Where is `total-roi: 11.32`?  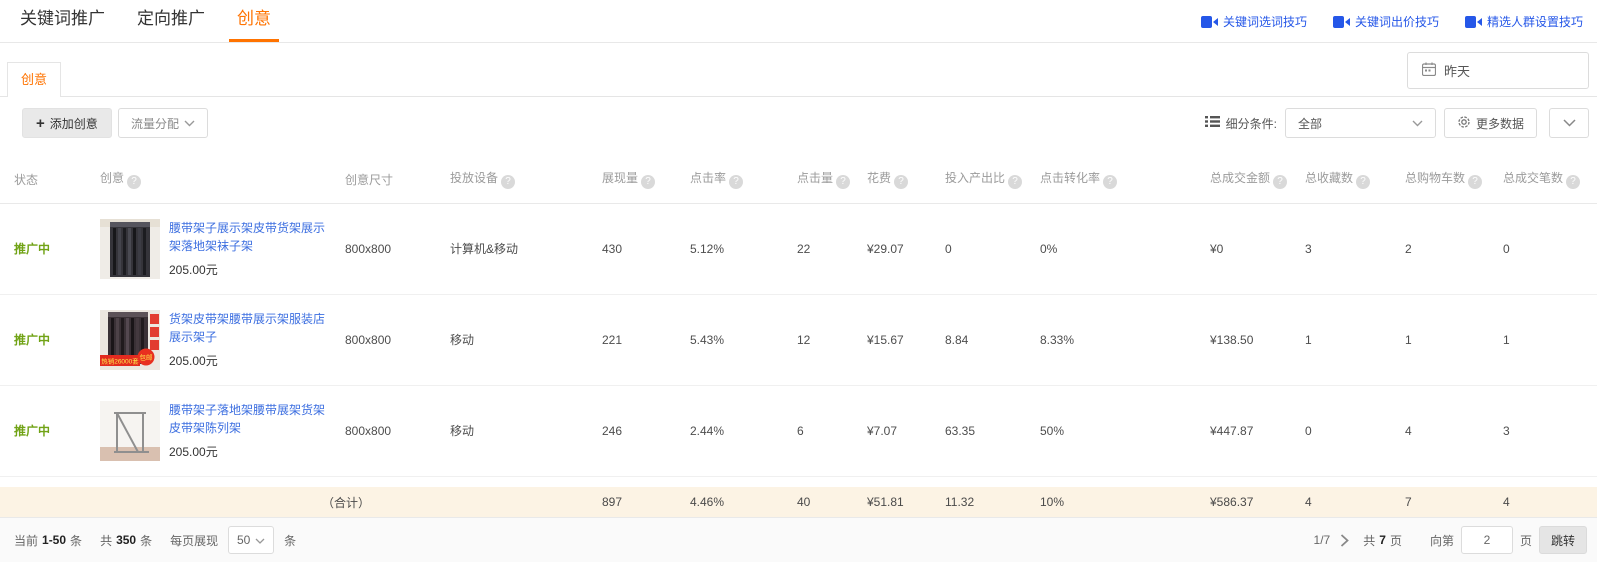
total-roi: 11.32 is located at coordinates (960, 502).